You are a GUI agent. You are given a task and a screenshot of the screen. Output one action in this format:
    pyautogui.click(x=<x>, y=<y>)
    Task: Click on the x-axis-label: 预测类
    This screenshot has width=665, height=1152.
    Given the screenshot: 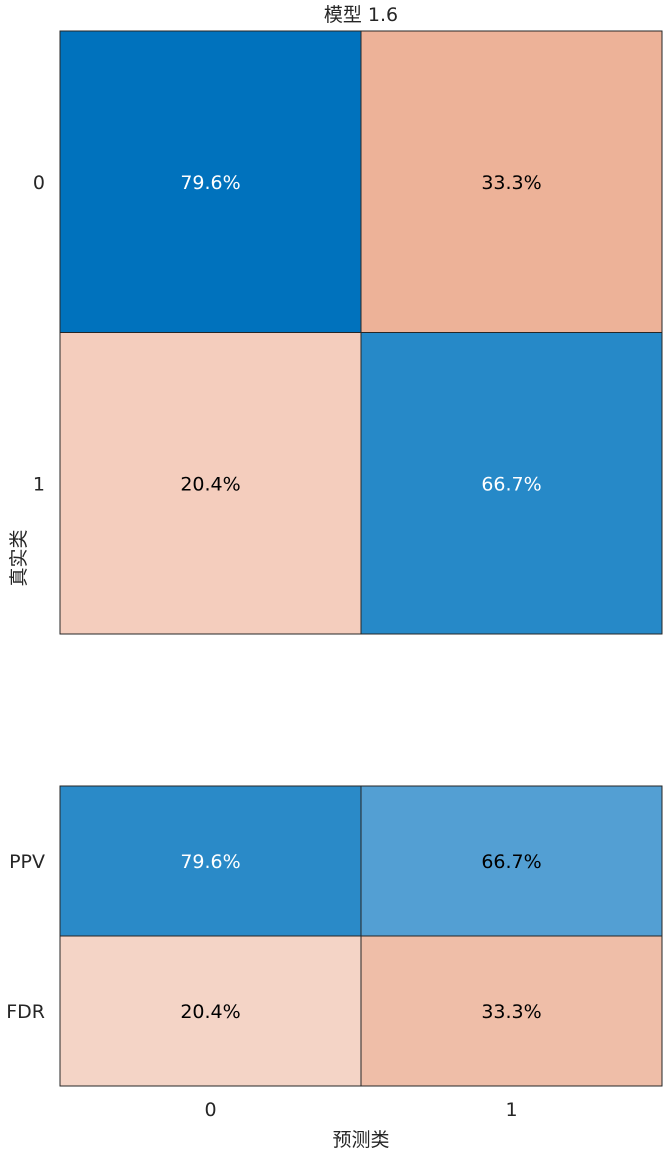 What is the action you would take?
    pyautogui.click(x=360, y=1140)
    